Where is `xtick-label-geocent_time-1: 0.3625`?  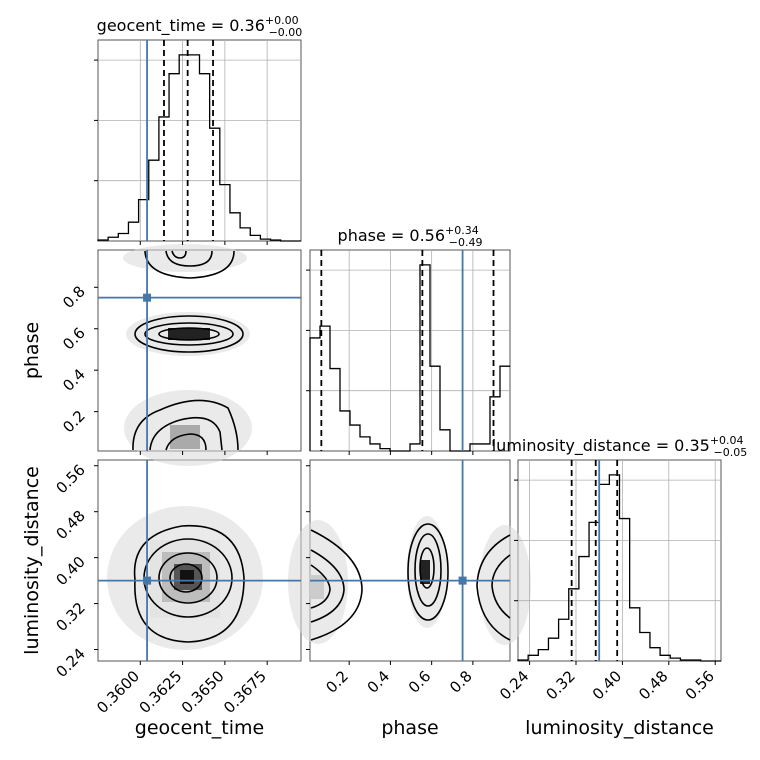
xtick-label-geocent_time-1: 0.3625 is located at coordinates (161, 692).